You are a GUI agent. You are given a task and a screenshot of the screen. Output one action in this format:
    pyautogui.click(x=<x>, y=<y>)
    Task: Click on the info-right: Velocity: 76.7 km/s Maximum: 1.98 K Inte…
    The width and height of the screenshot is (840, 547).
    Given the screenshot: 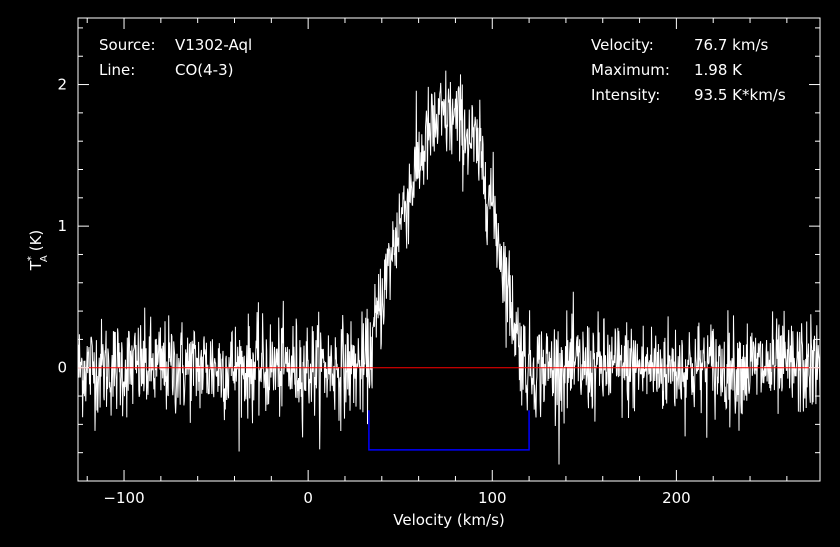 What is the action you would take?
    pyautogui.click(x=688, y=70)
    